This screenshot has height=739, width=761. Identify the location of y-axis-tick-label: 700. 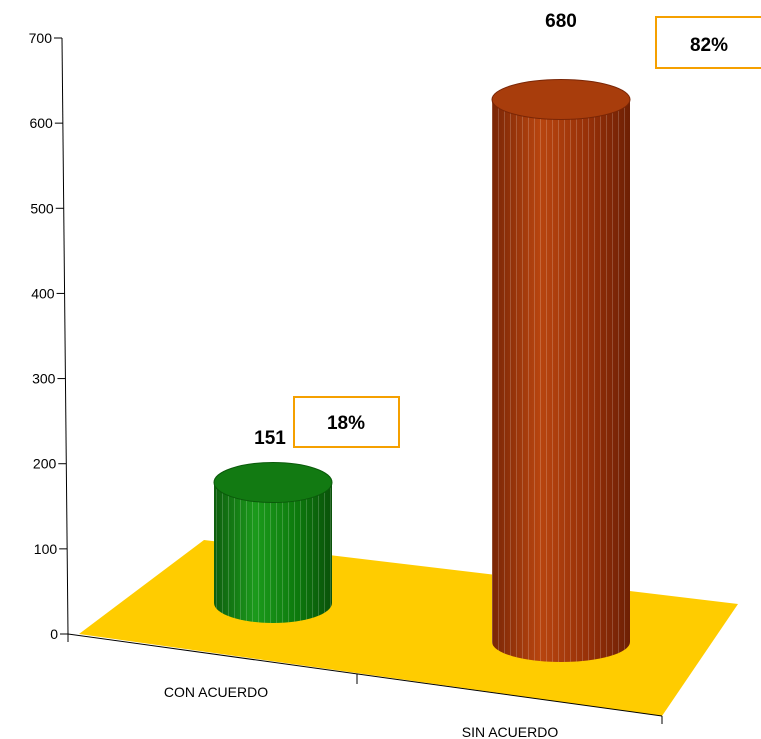
(41, 38).